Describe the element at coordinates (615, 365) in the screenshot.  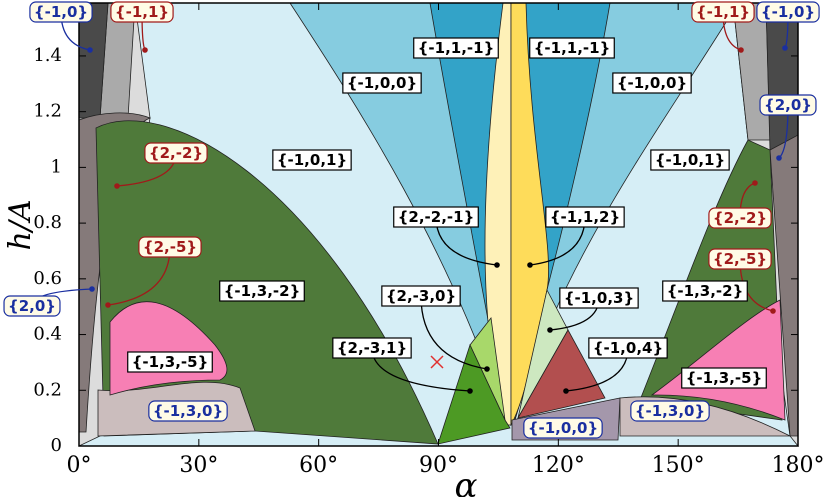
I see `annotation: {-1,0,4}` at that location.